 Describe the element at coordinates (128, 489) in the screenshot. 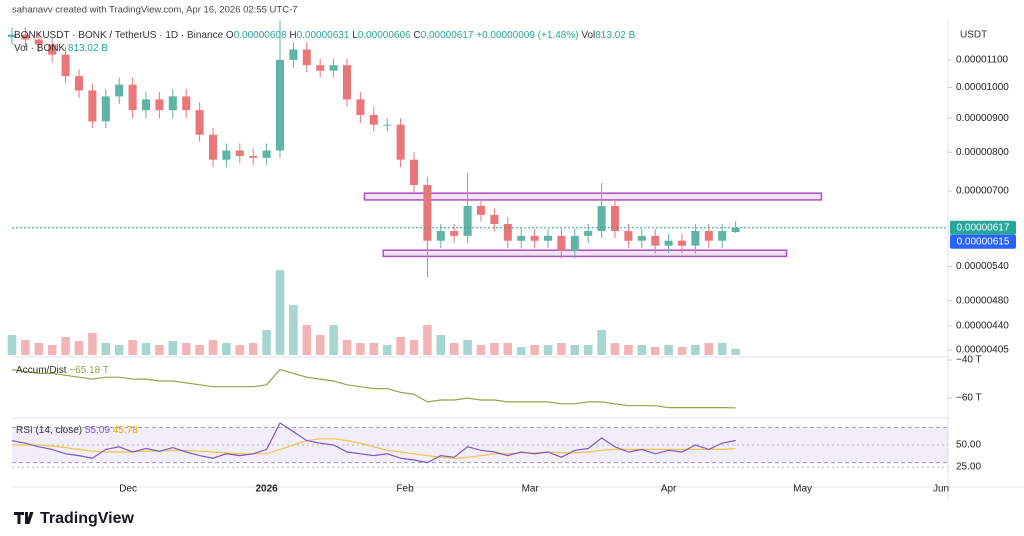

I see `x-tick-label: Dec` at that location.